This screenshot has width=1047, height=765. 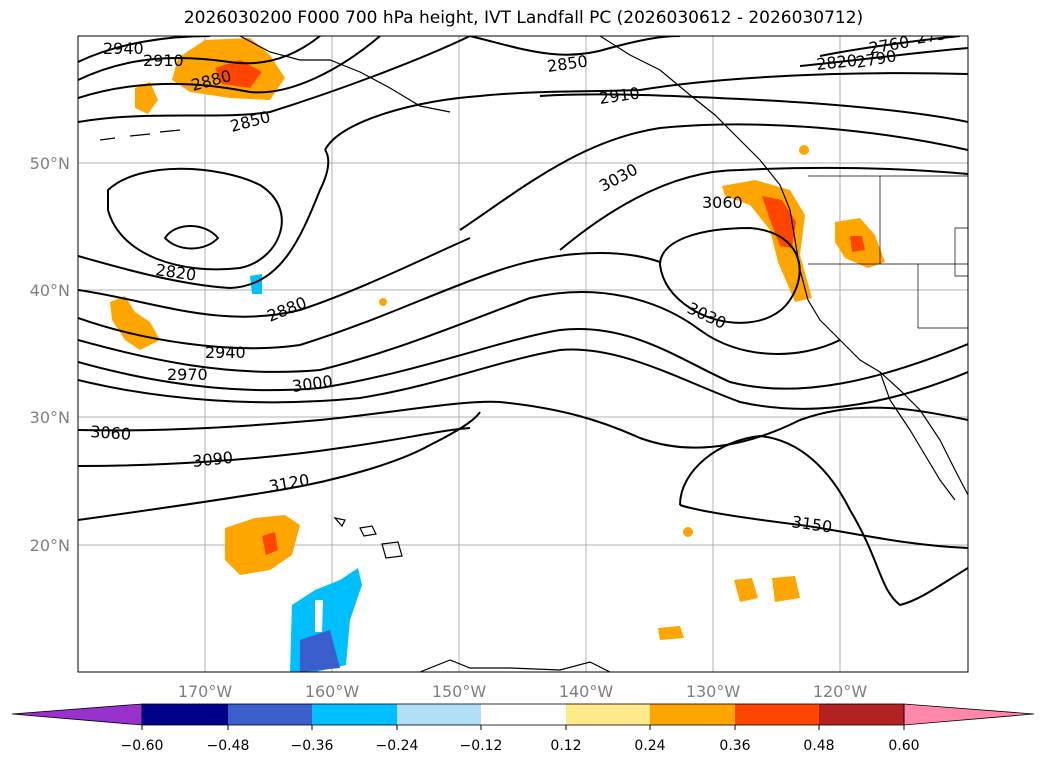 I want to click on colorbar-extend-right, so click(x=969, y=714).